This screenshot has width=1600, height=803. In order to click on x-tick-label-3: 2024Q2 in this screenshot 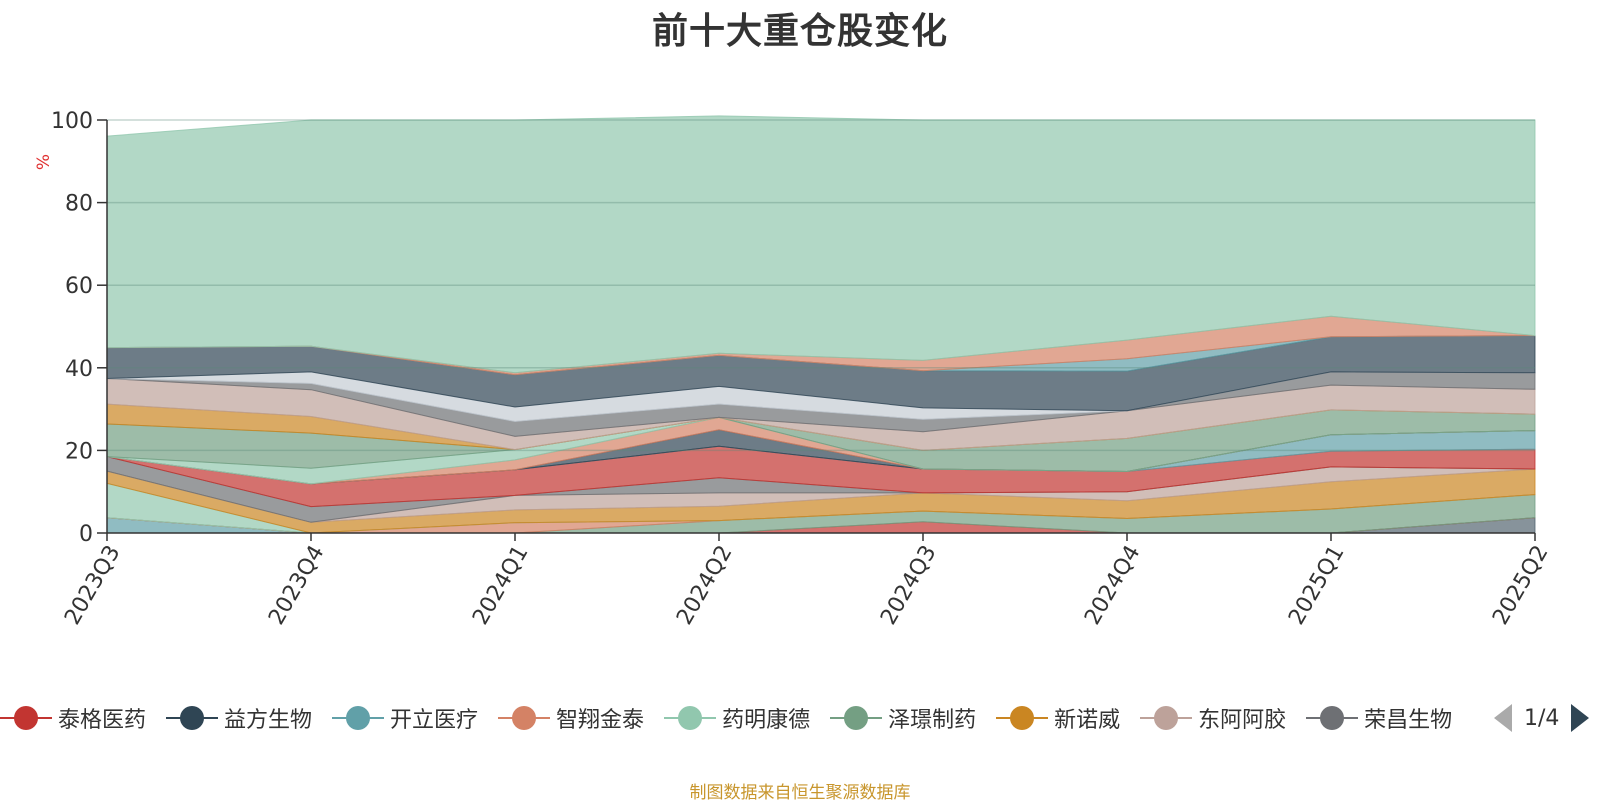, I will do `click(704, 585)`.